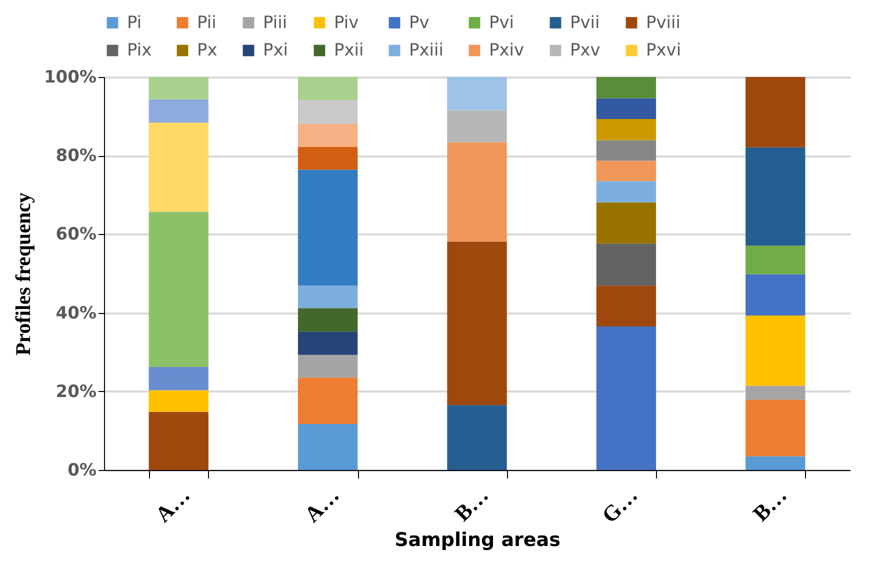 The height and width of the screenshot is (562, 870). Describe the element at coordinates (82, 470) in the screenshot. I see `y-tick-label: 0%` at that location.